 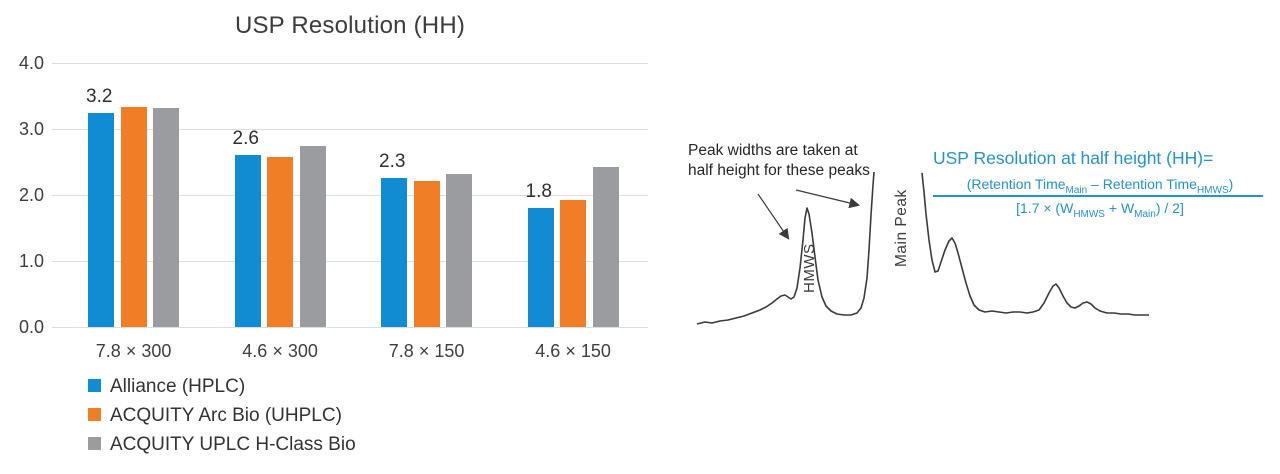 What do you see at coordinates (178, 386) in the screenshot?
I see `legend-label: Alliance (HPLC)` at bounding box center [178, 386].